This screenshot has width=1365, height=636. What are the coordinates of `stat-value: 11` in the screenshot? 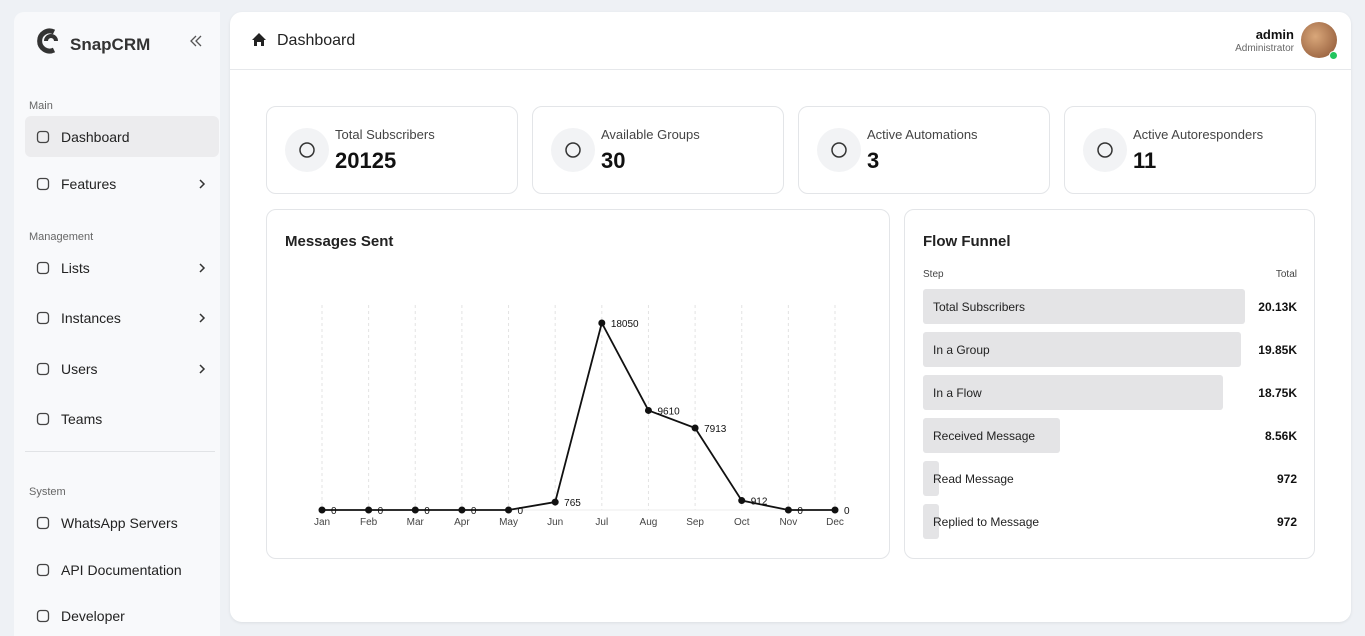 It's located at (1145, 160).